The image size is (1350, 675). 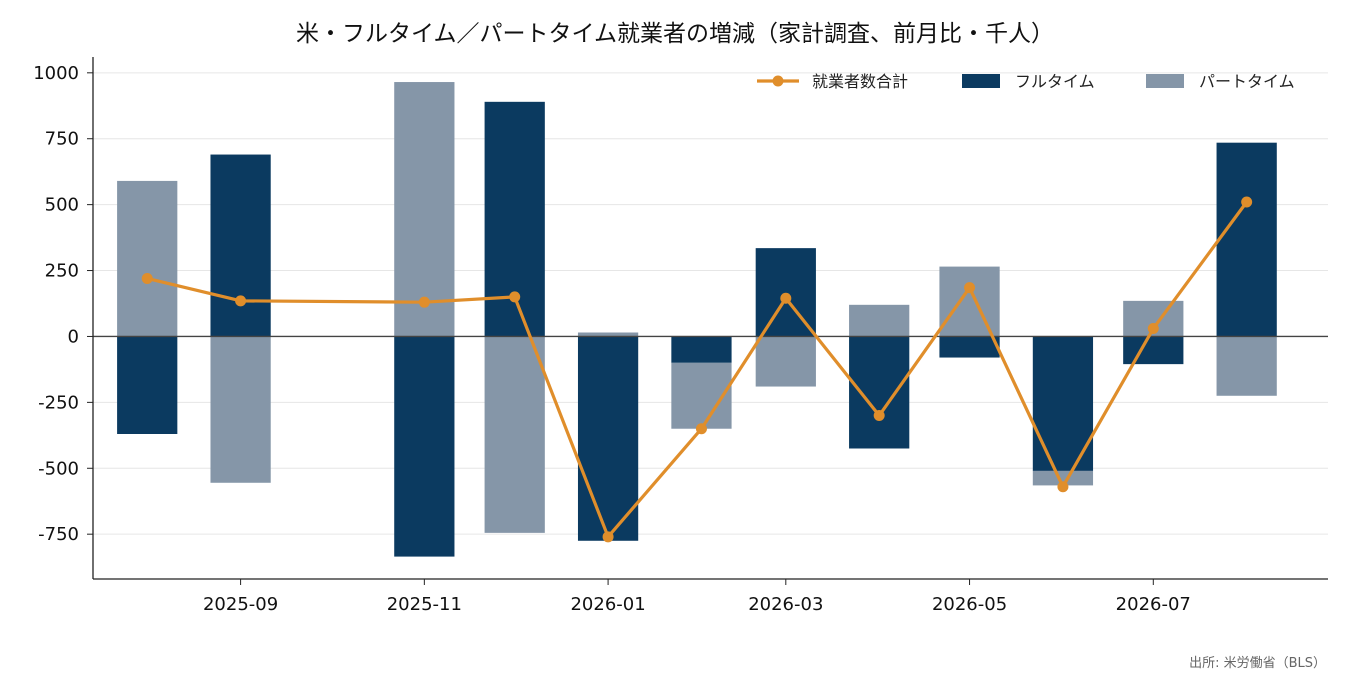 What do you see at coordinates (58, 468) in the screenshot?
I see `y-tick-label: -500` at bounding box center [58, 468].